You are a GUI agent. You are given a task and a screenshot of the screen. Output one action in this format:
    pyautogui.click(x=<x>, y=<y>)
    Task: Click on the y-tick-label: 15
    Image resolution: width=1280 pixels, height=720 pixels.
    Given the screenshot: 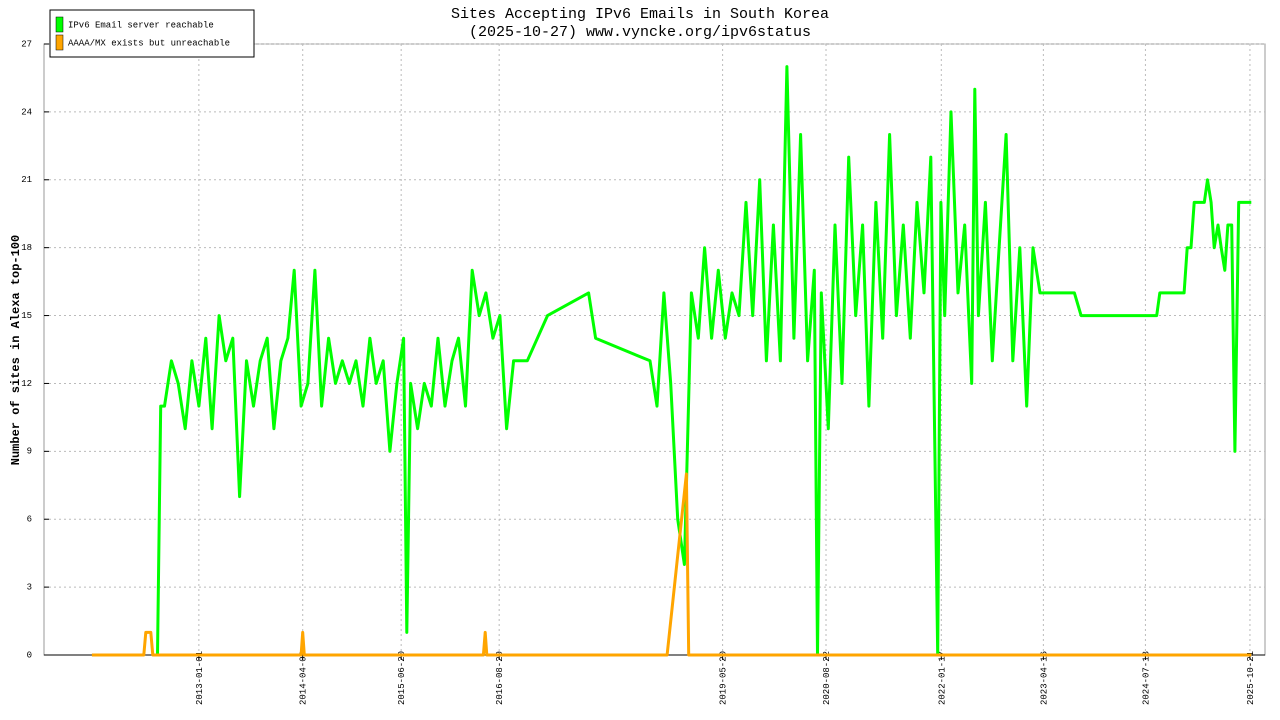 What is the action you would take?
    pyautogui.click(x=26, y=316)
    